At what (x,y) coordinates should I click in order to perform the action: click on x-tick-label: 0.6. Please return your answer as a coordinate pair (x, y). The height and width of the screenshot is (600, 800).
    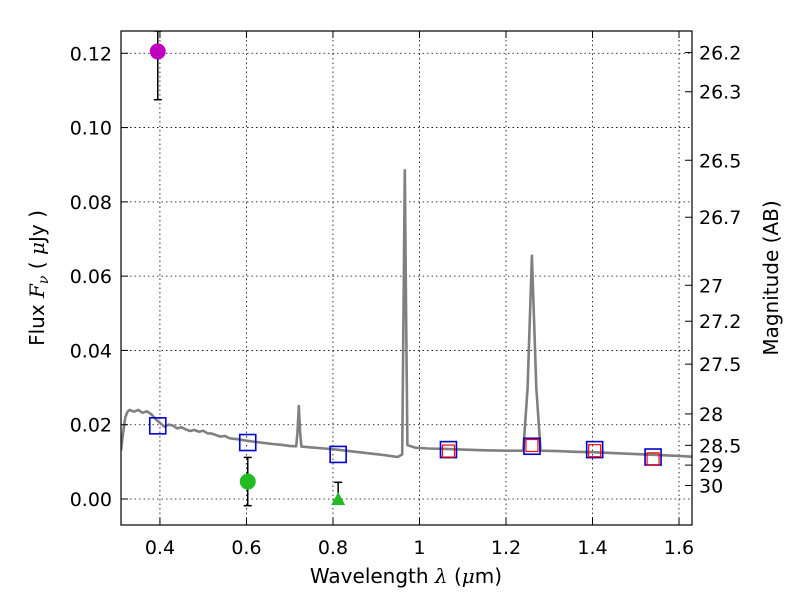
    Looking at the image, I should click on (246, 548).